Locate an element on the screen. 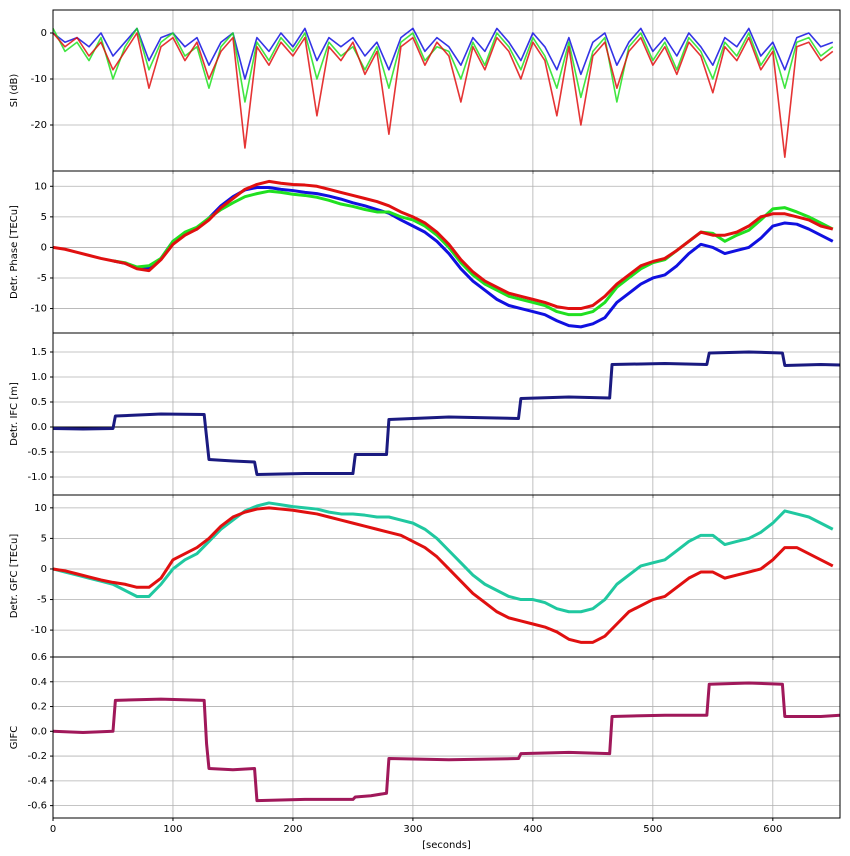 The height and width of the screenshot is (856, 850). x-tick-label: 300 is located at coordinates (412, 829).